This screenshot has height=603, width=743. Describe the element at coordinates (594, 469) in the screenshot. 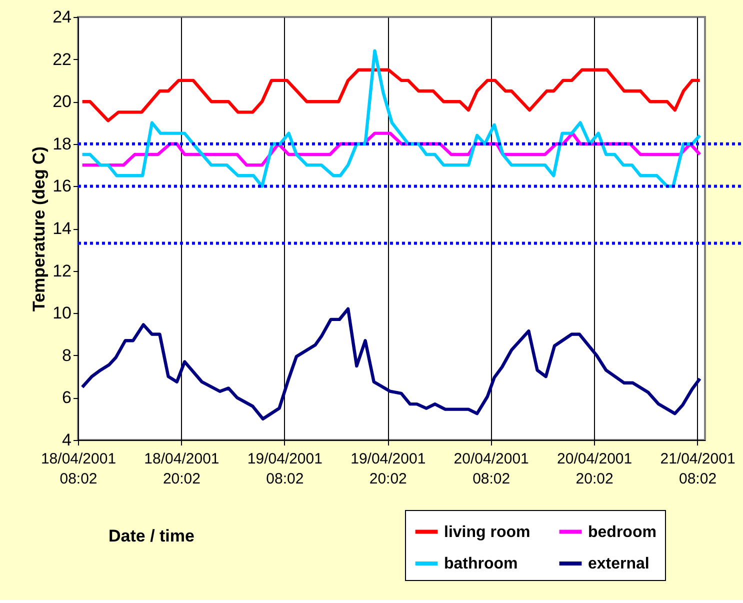

I see `x-tick-label: 20/04/2001 20:02` at that location.